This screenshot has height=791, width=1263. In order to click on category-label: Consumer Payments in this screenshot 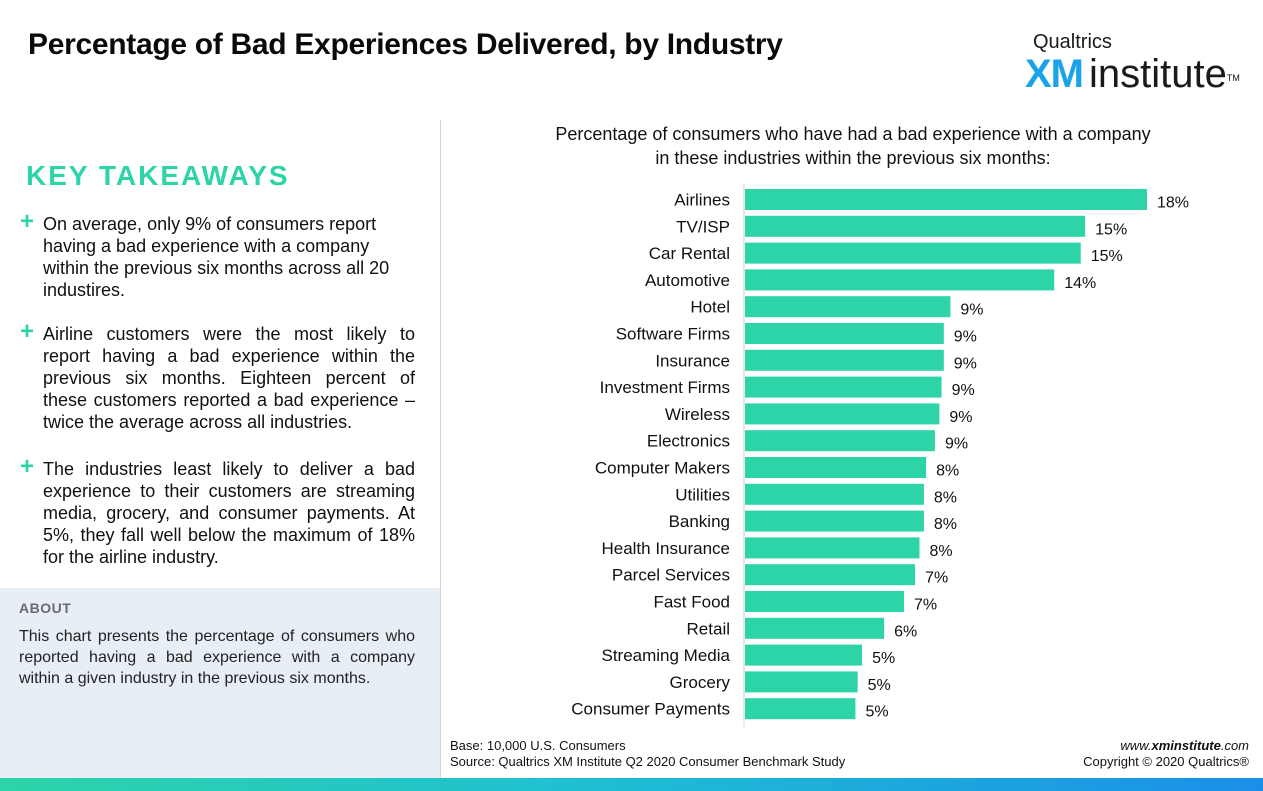, I will do `click(650, 709)`.